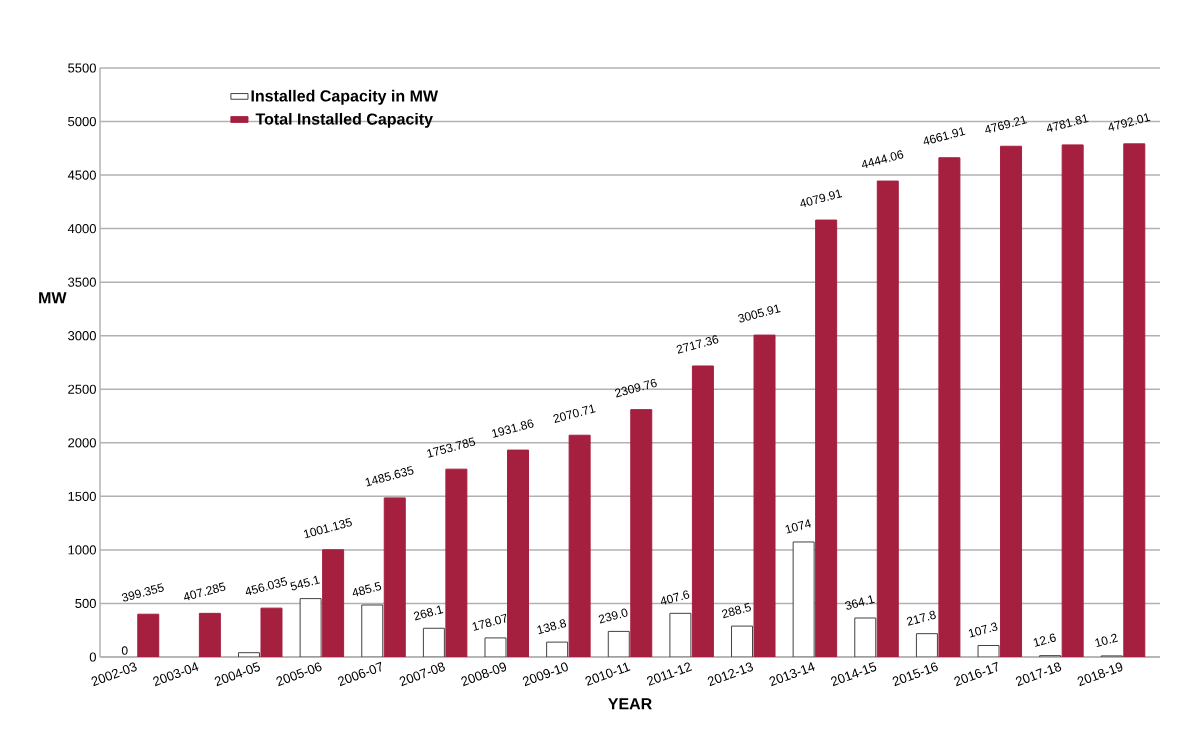 This screenshot has height=754, width=1193. What do you see at coordinates (367, 589) in the screenshot?
I see `data-label: 485.5` at bounding box center [367, 589].